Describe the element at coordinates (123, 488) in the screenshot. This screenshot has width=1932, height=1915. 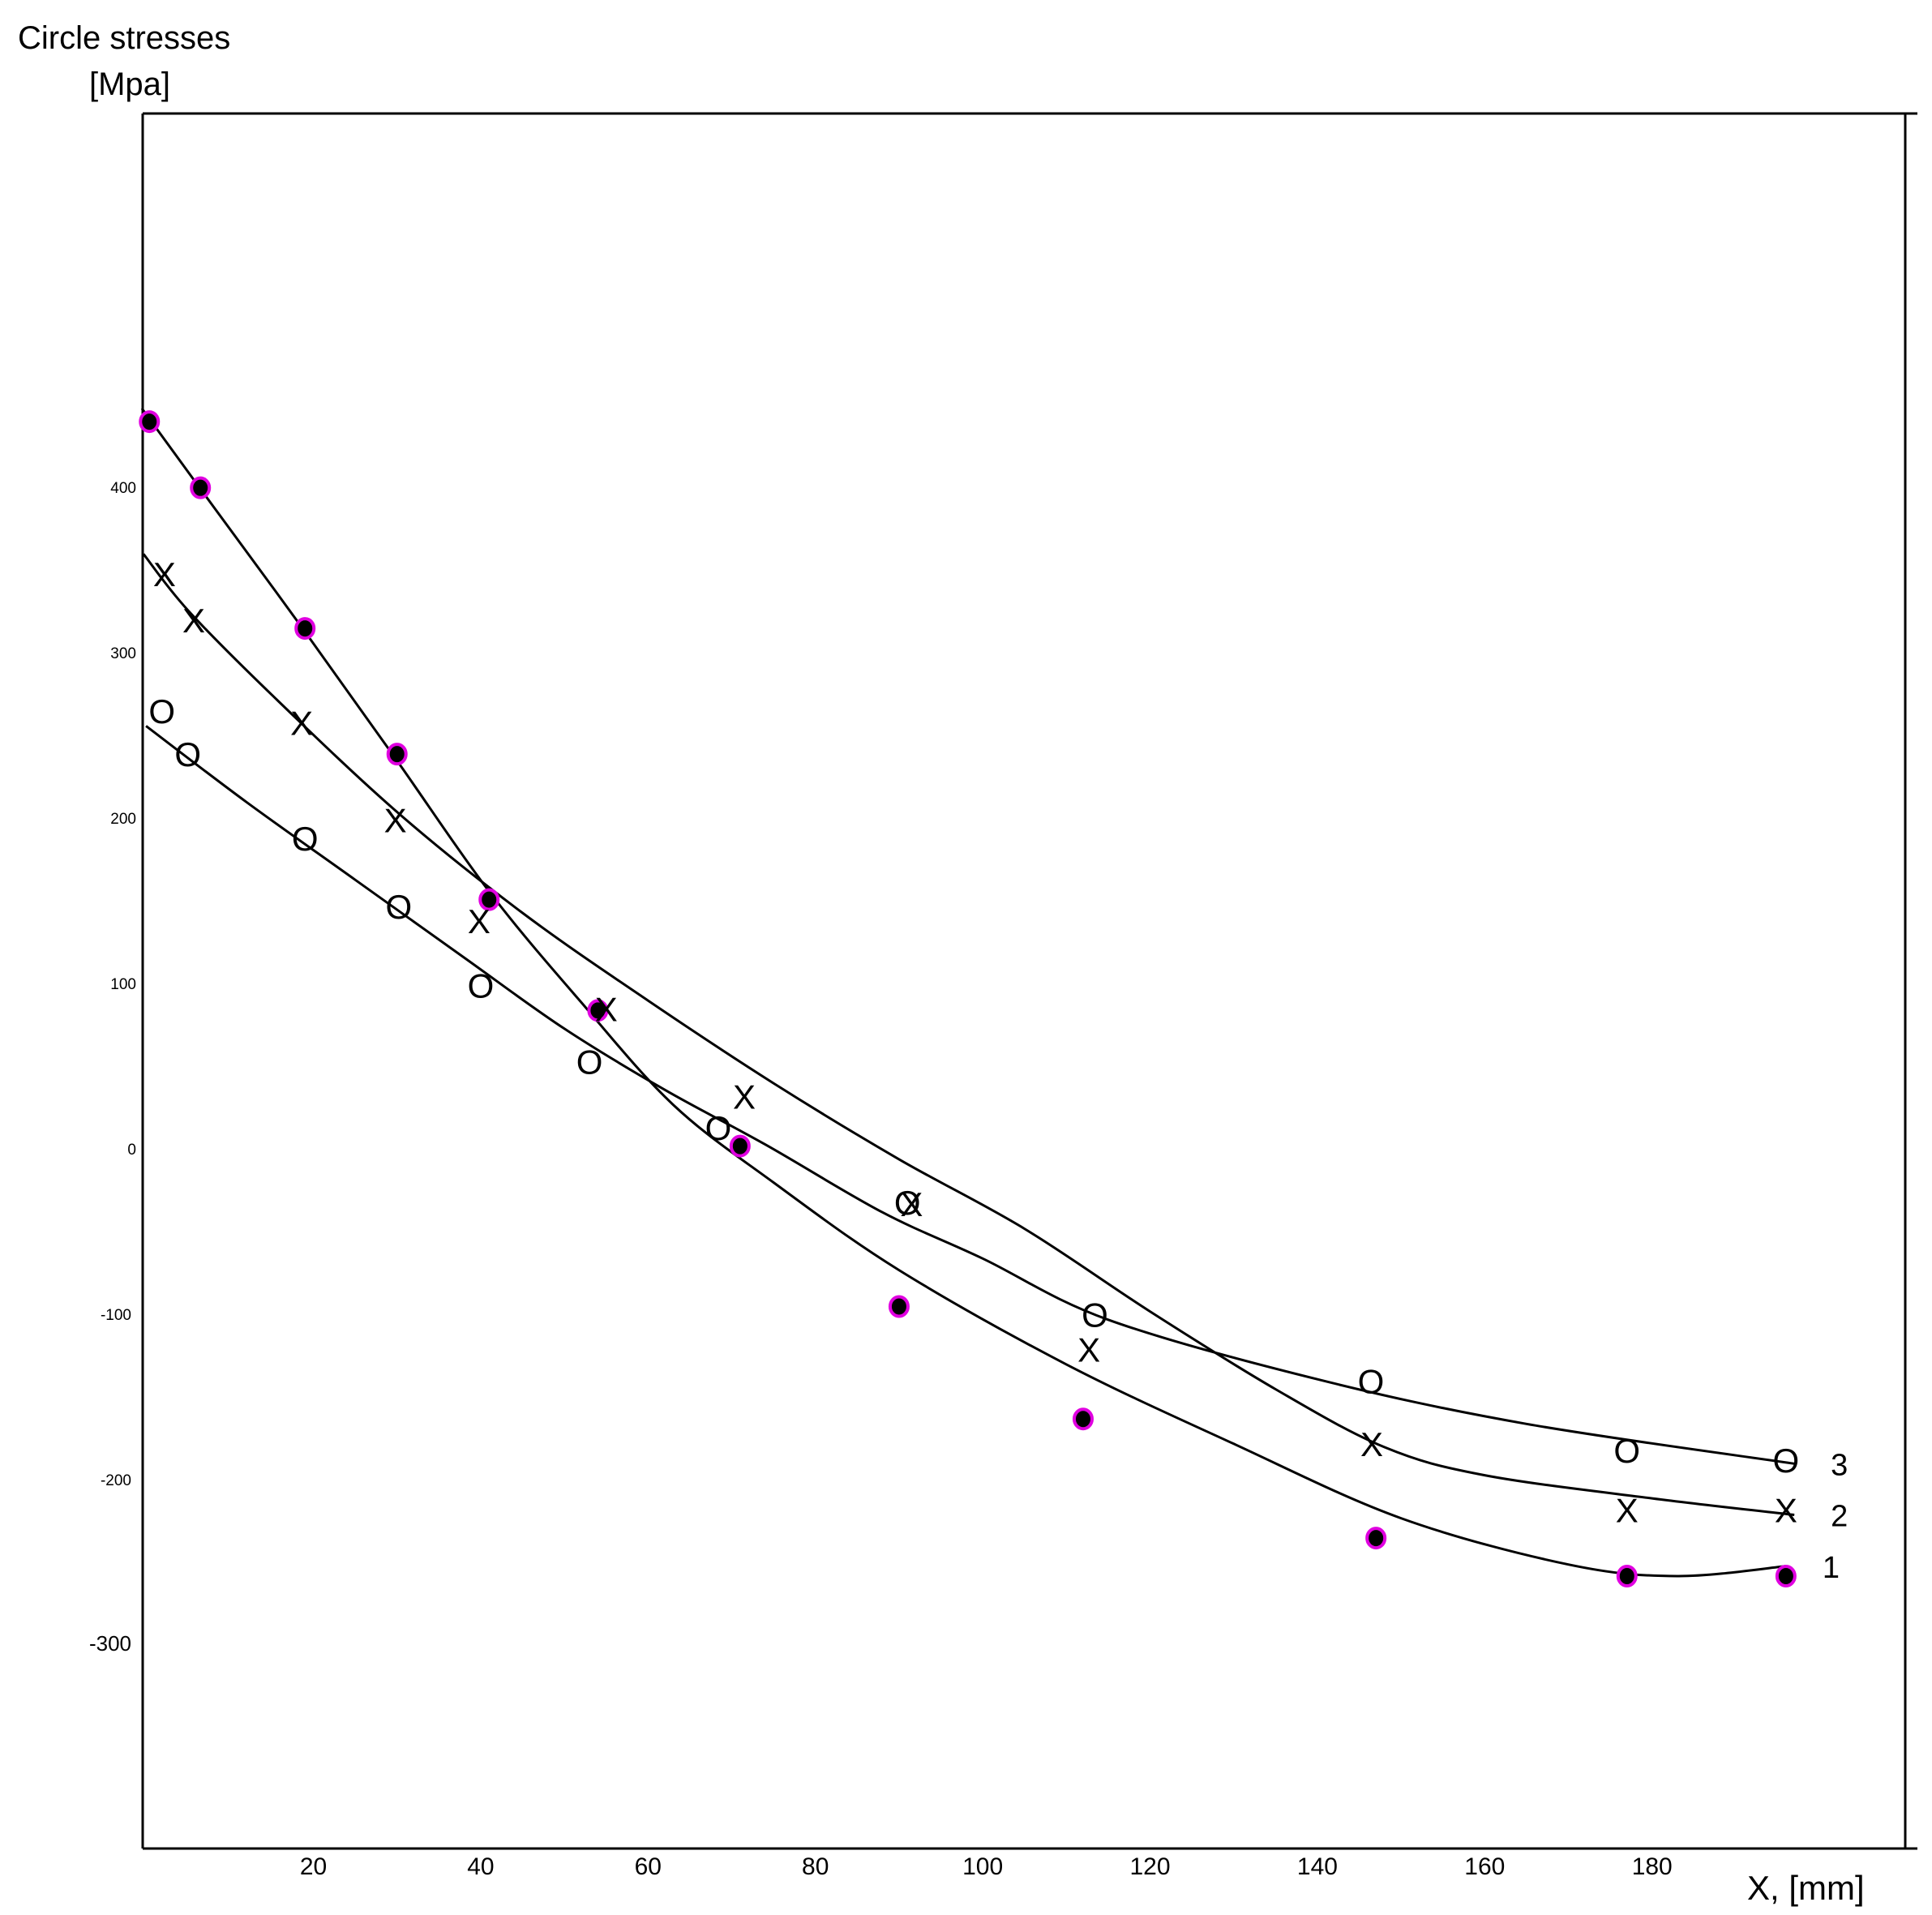
I see `y-tick-label: 400` at that location.